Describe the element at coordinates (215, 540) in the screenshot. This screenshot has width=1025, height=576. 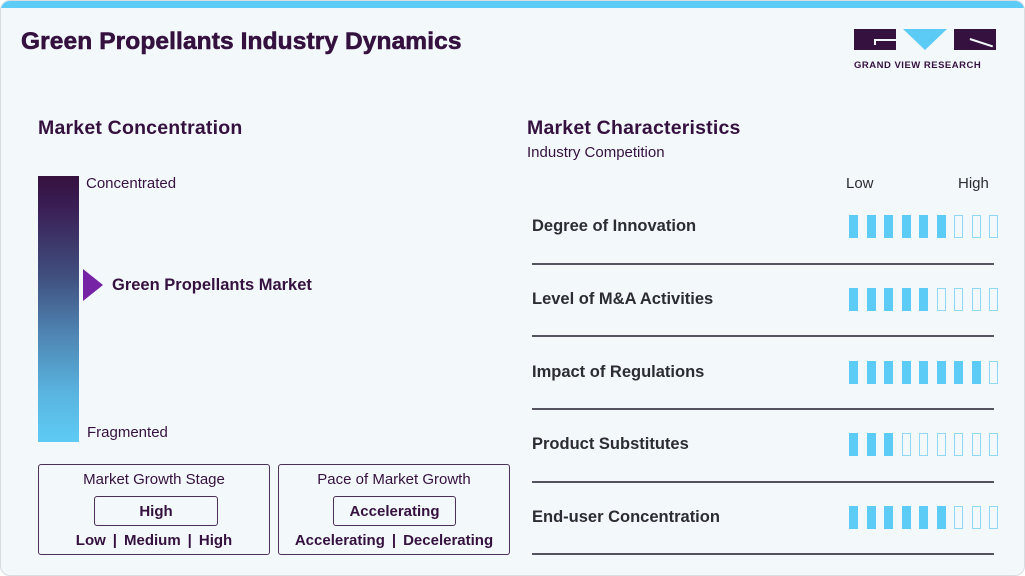
I see `growth-option-high: High` at that location.